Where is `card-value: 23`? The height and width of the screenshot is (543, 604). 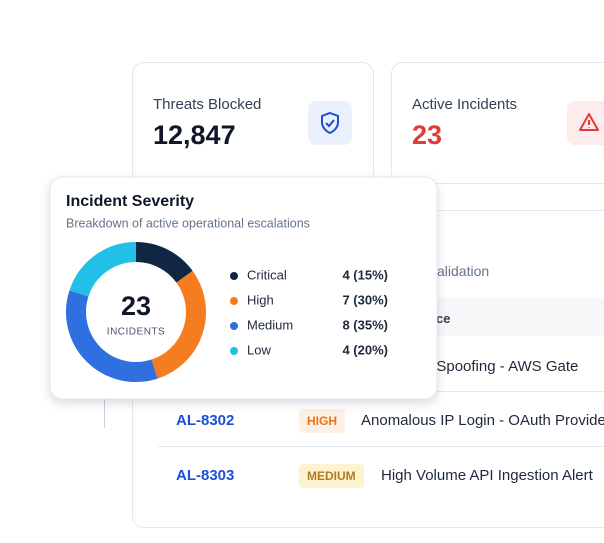
card-value: 23 is located at coordinates (427, 135).